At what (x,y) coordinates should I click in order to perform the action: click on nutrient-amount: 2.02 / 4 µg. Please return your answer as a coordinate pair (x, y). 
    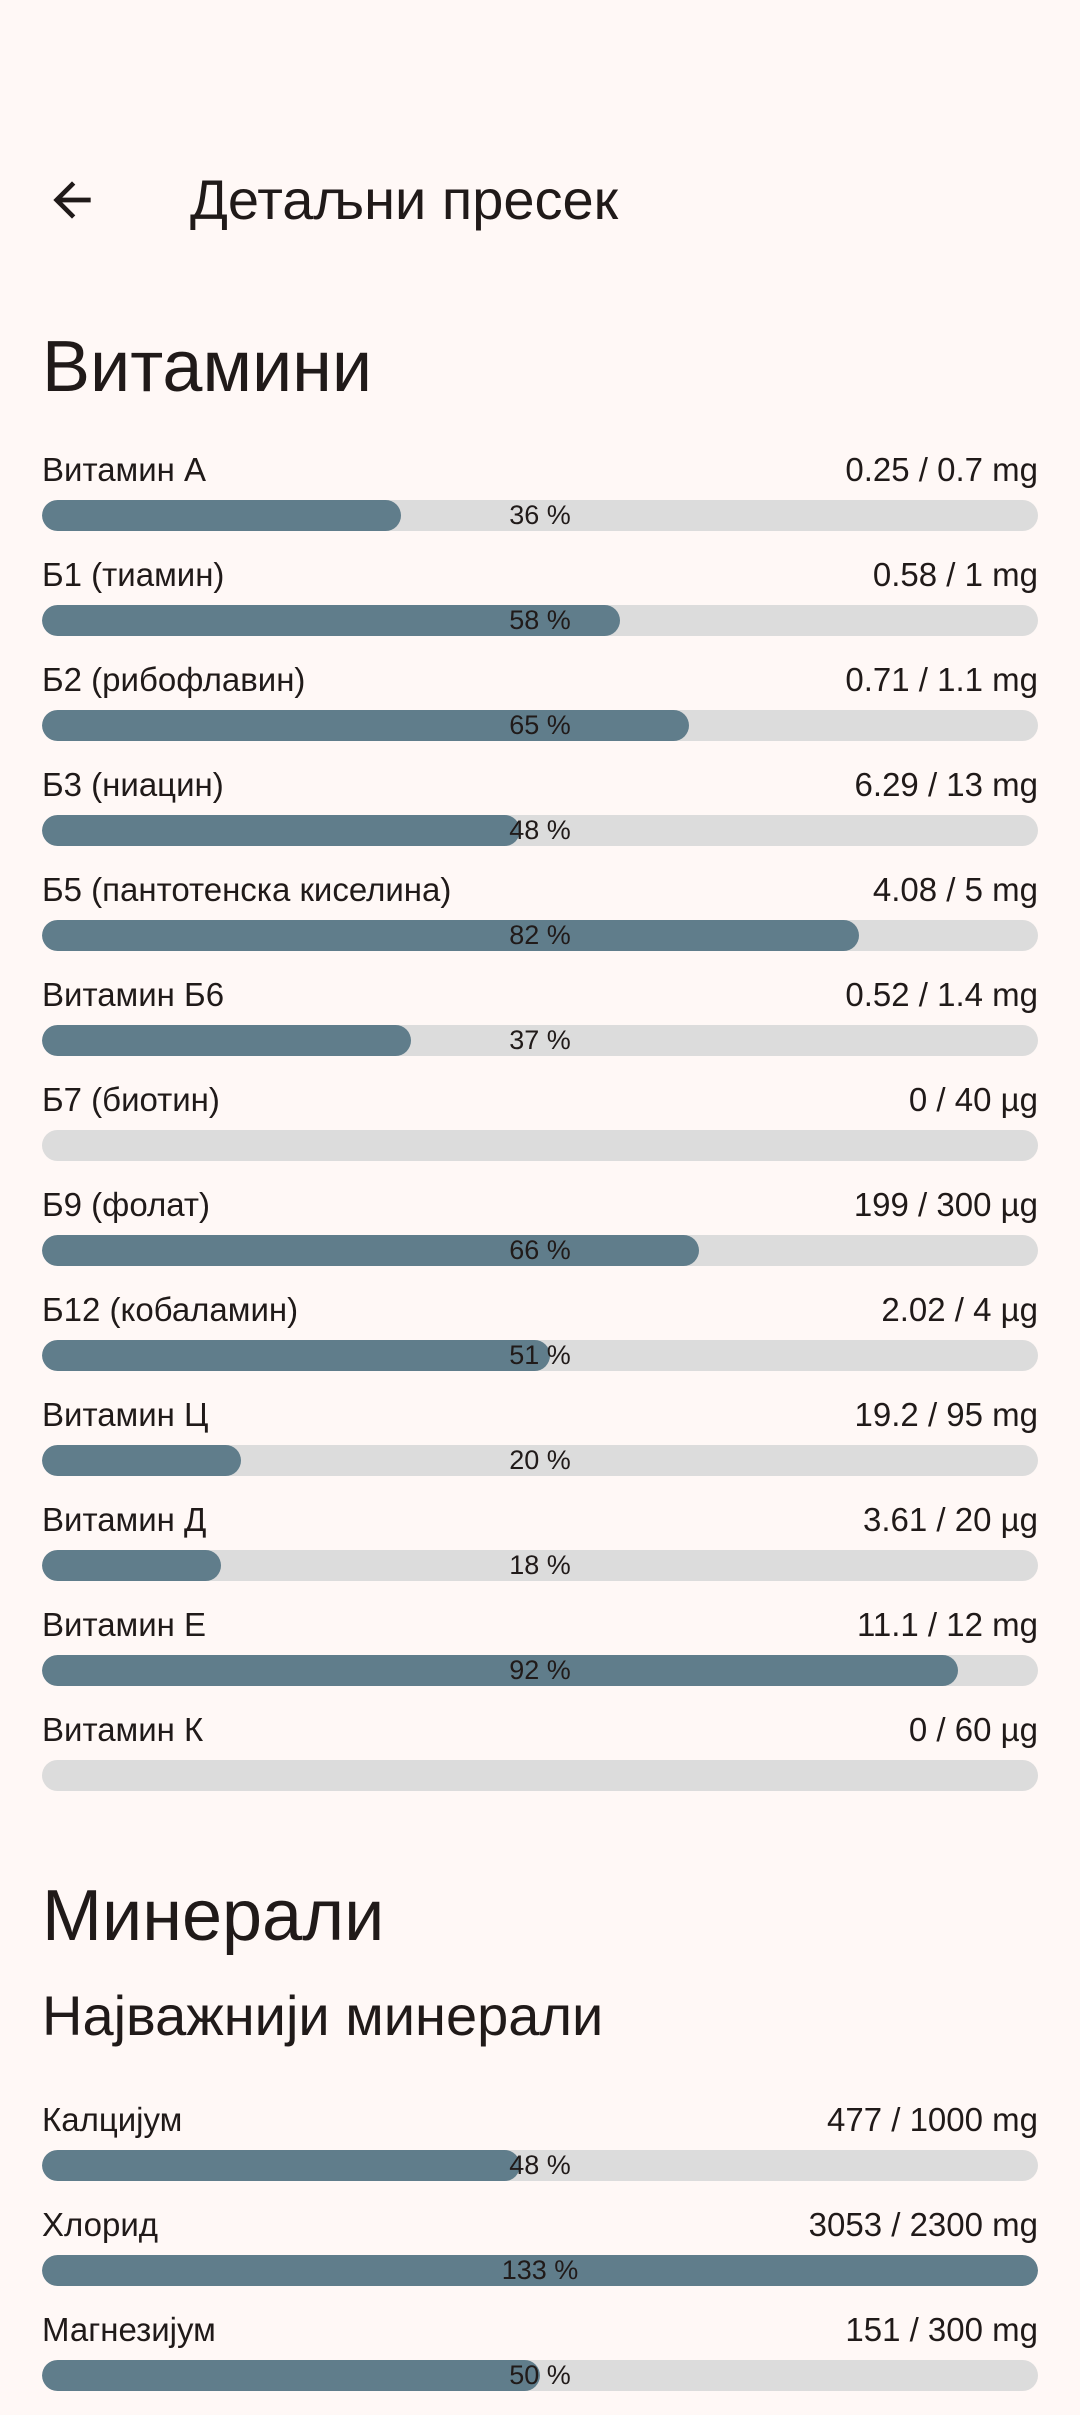
    Looking at the image, I should click on (959, 1309).